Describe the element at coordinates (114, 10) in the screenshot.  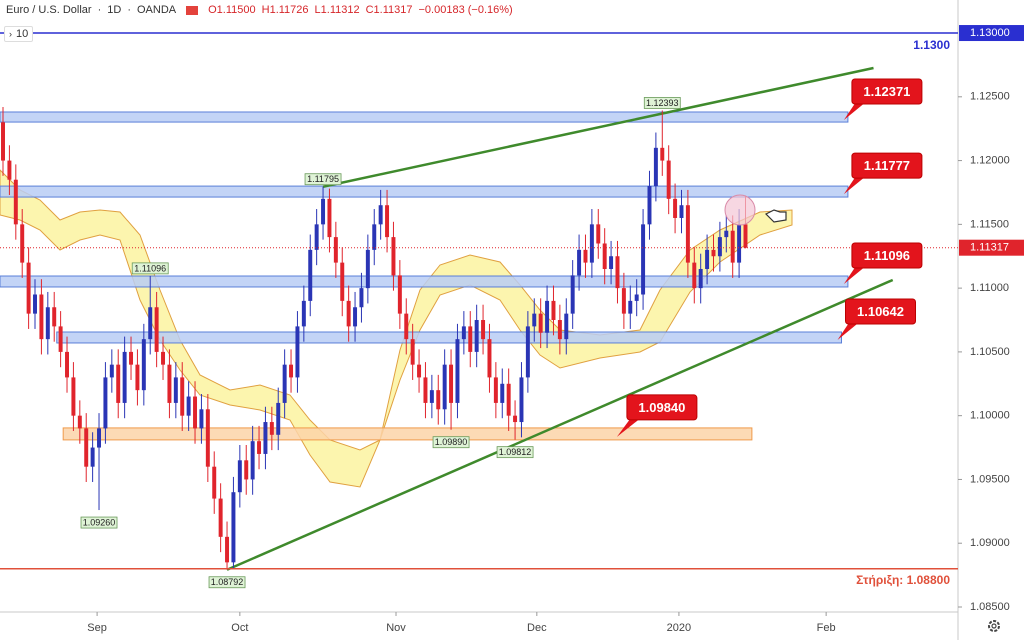
I see `interval: 1D` at that location.